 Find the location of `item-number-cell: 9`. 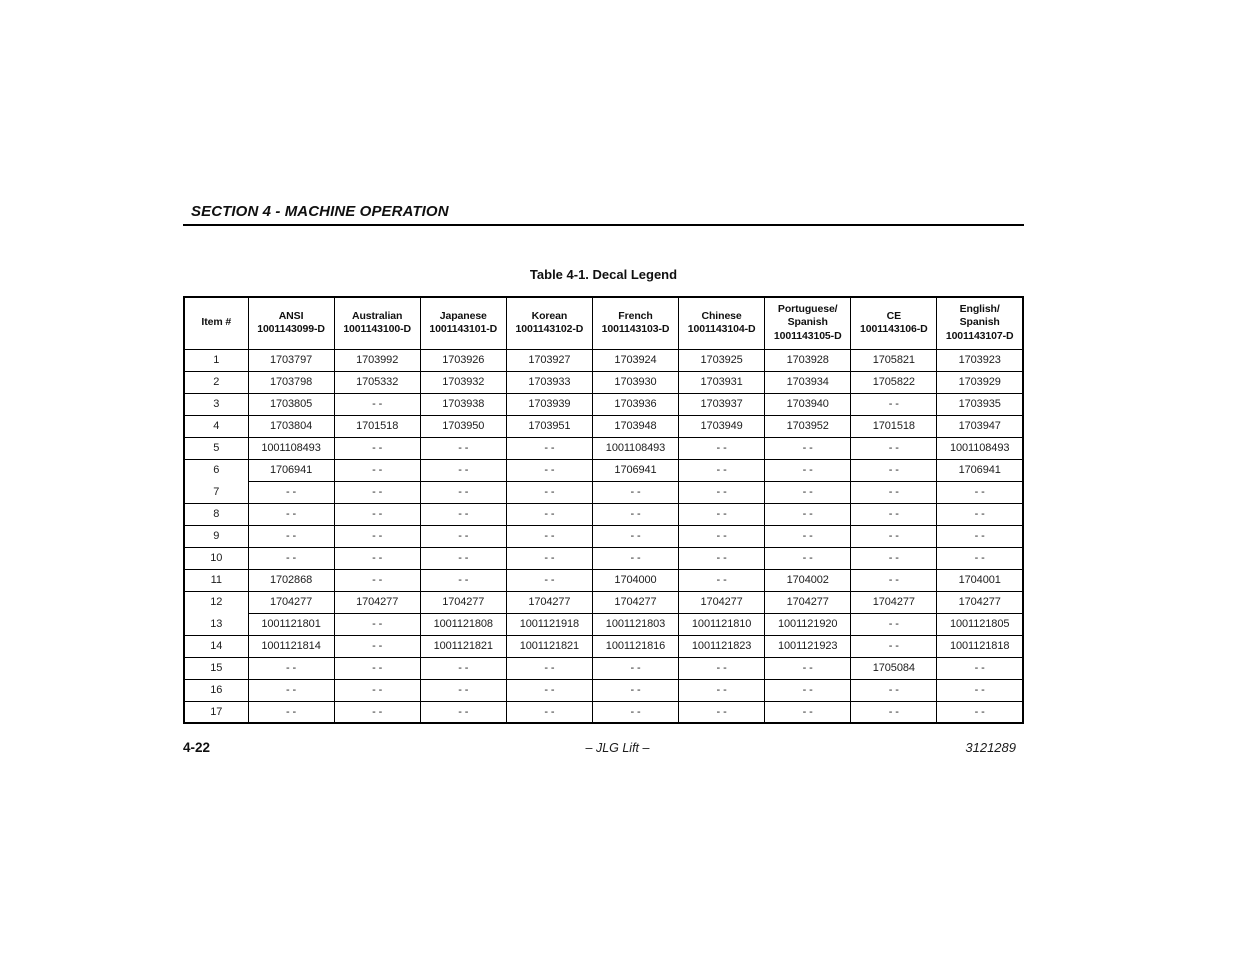

item-number-cell: 9 is located at coordinates (216, 536).